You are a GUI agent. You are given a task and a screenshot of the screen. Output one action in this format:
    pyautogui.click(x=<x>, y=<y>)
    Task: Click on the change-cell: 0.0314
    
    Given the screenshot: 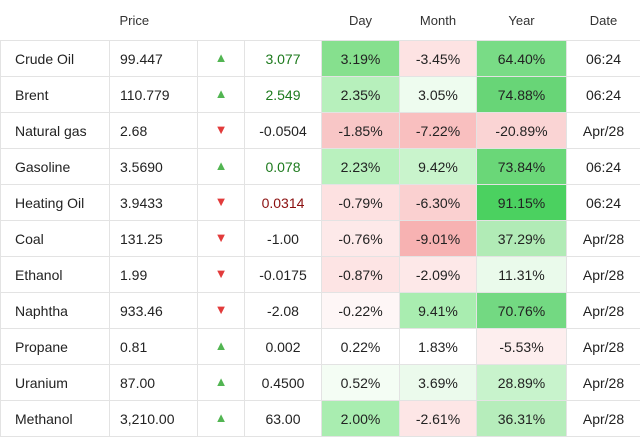 What is the action you would take?
    pyautogui.click(x=283, y=203)
    